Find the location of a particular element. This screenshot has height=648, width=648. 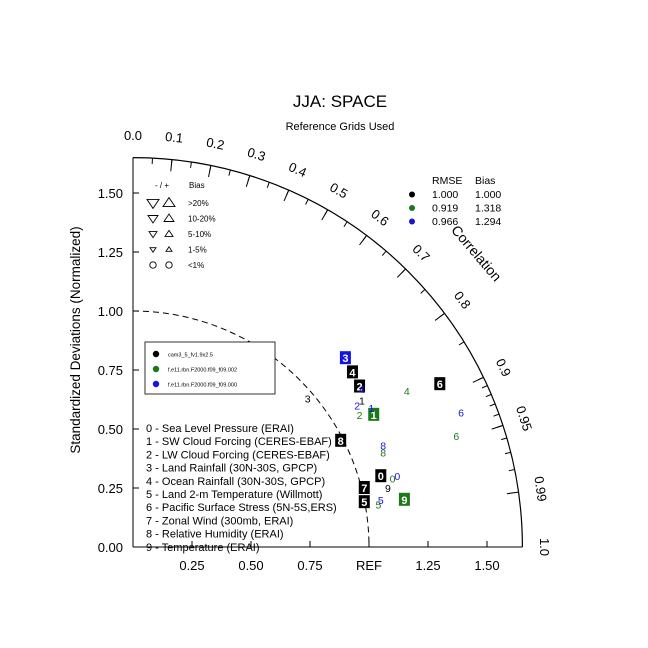

correlation-tick-label: 1.0 is located at coordinates (544, 547).